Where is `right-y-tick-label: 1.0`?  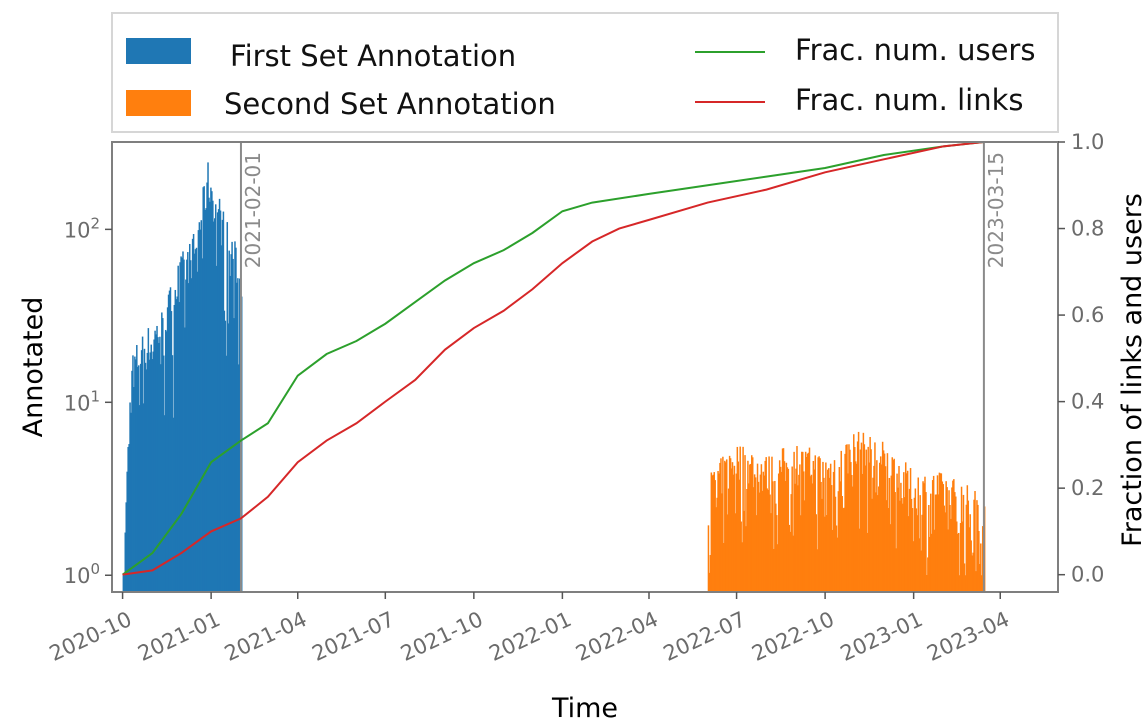
right-y-tick-label: 1.0 is located at coordinates (1087, 142).